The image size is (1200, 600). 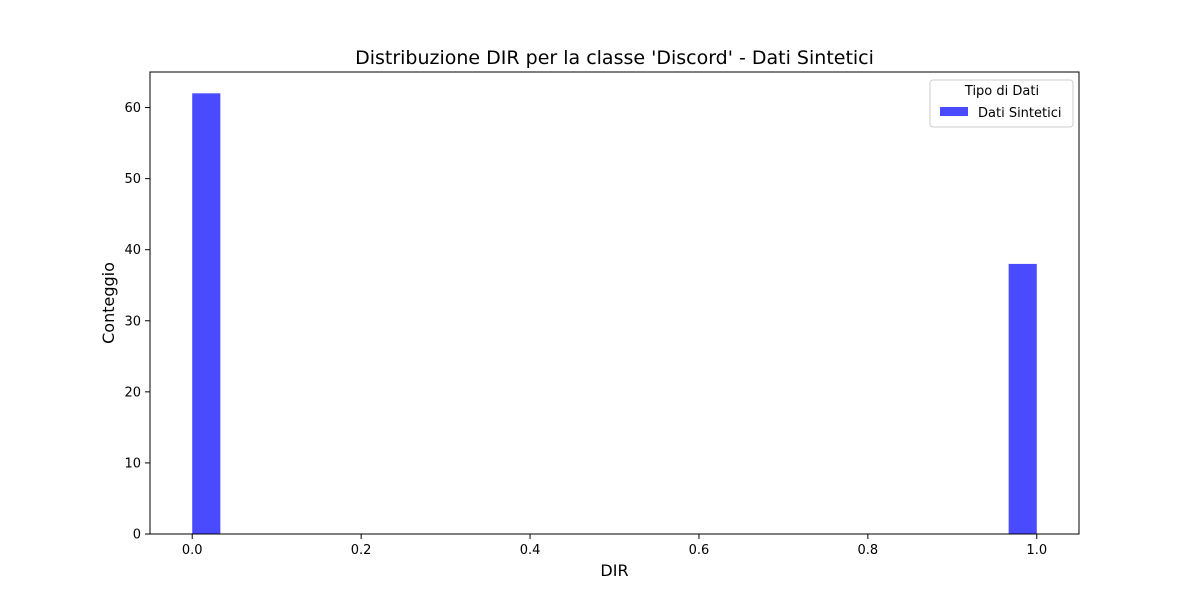 I want to click on legend-title: Tipo di Dati, so click(x=1001, y=91).